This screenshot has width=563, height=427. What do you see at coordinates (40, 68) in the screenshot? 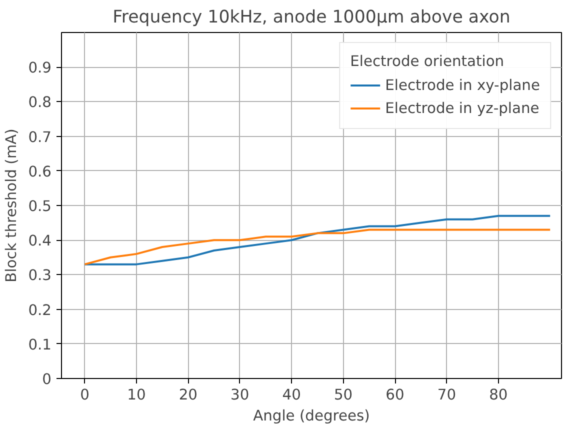
I see `y-tick-label: 0.9` at bounding box center [40, 68].